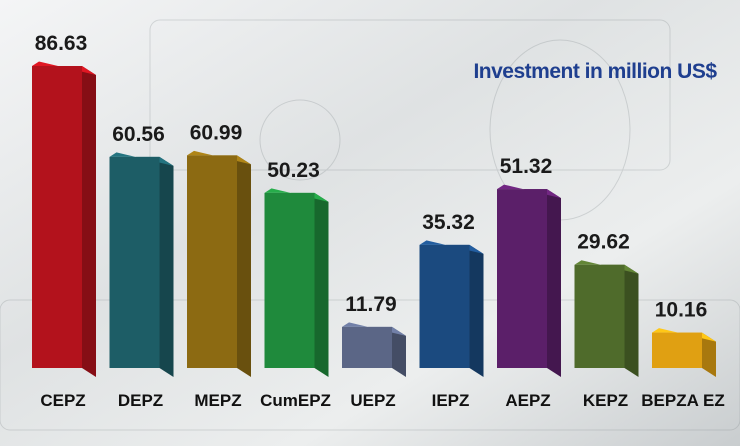 The image size is (740, 446). Describe the element at coordinates (295, 400) in the screenshot. I see `x-tick-label: CumEPZ` at that location.